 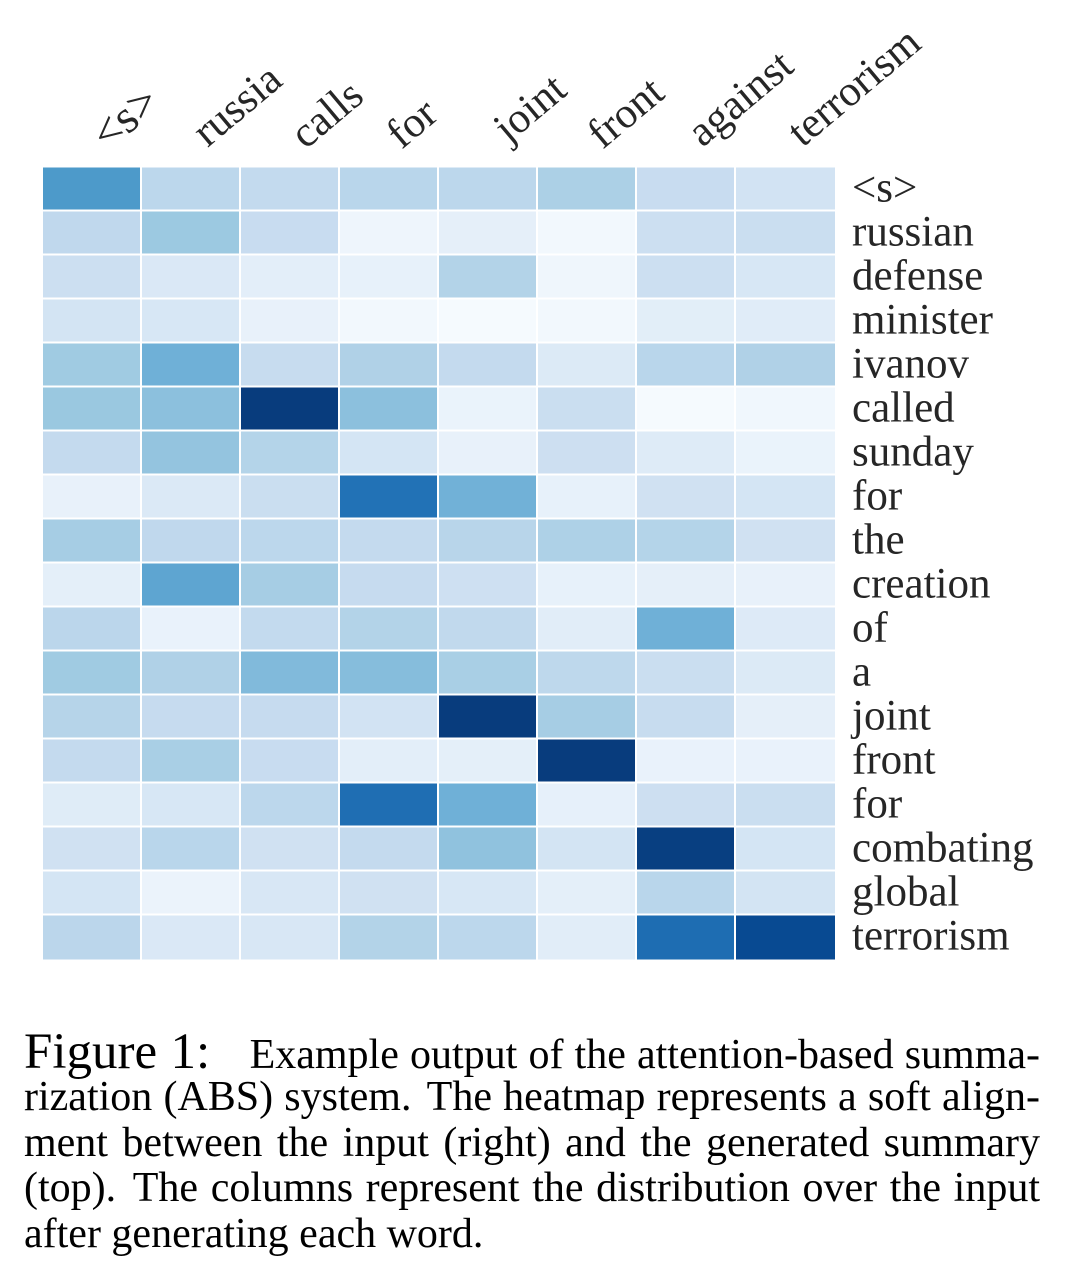 I want to click on svg-text: russian, so click(x=913, y=232).